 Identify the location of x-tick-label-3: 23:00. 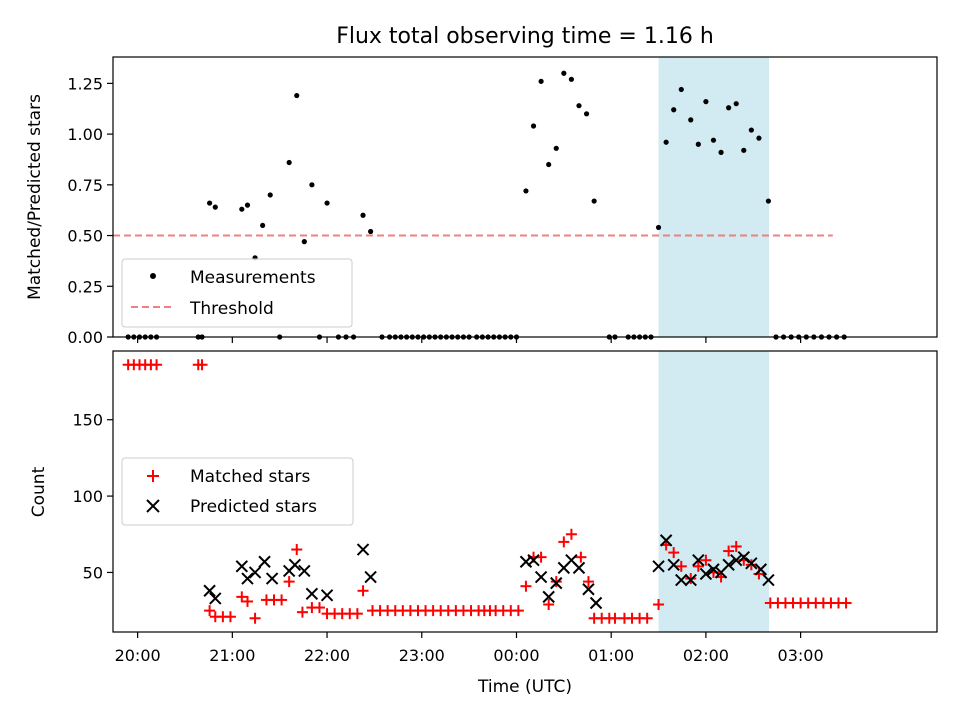
(422, 655).